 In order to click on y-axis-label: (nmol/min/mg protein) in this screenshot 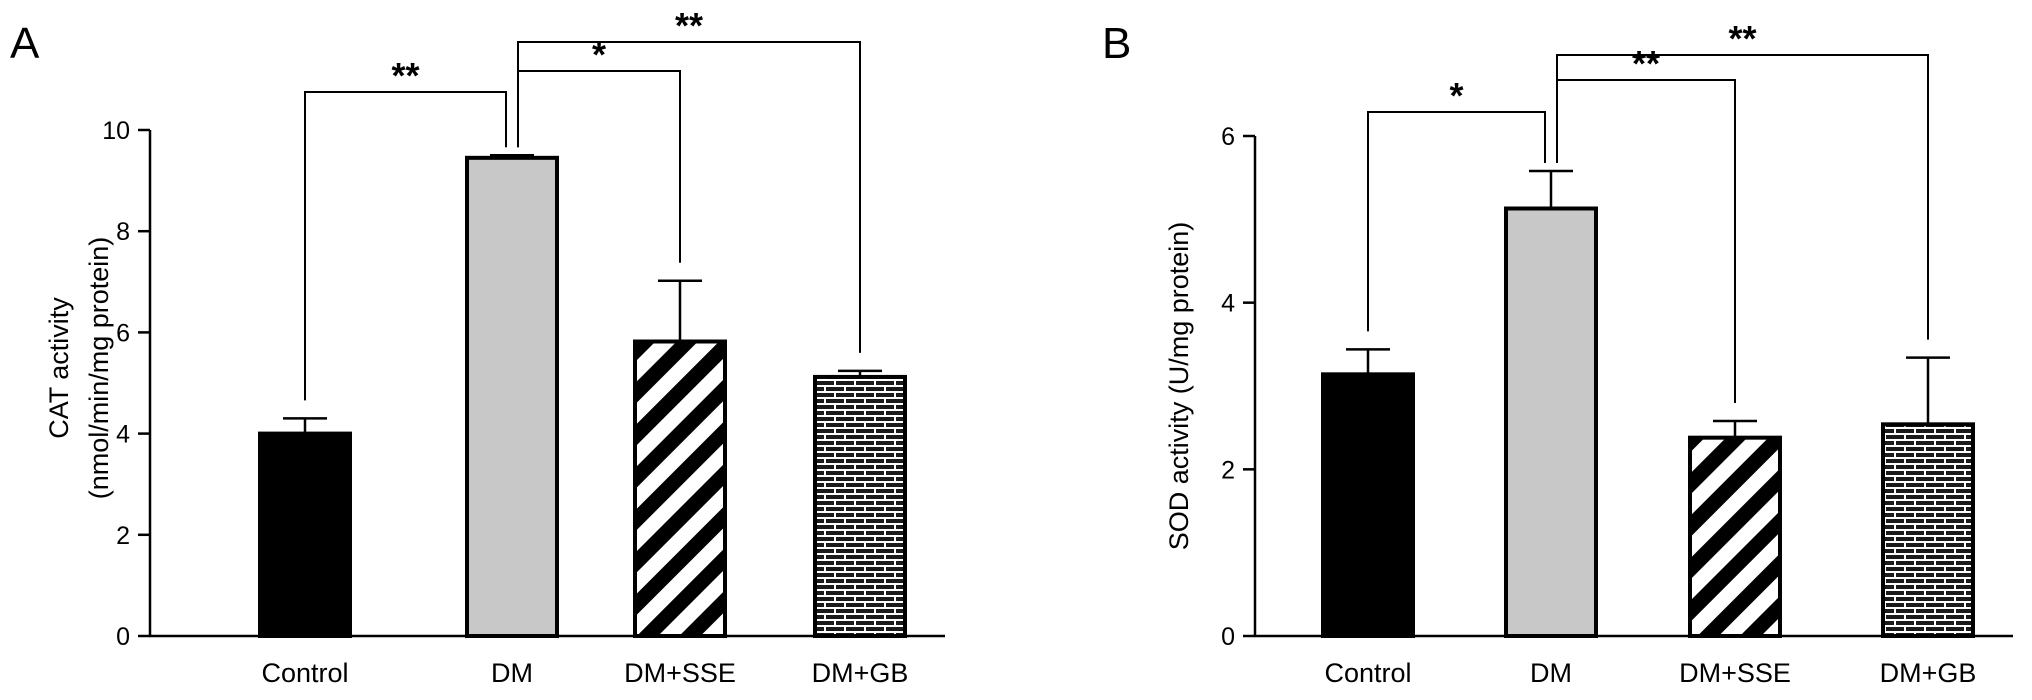, I will do `click(99, 368)`.